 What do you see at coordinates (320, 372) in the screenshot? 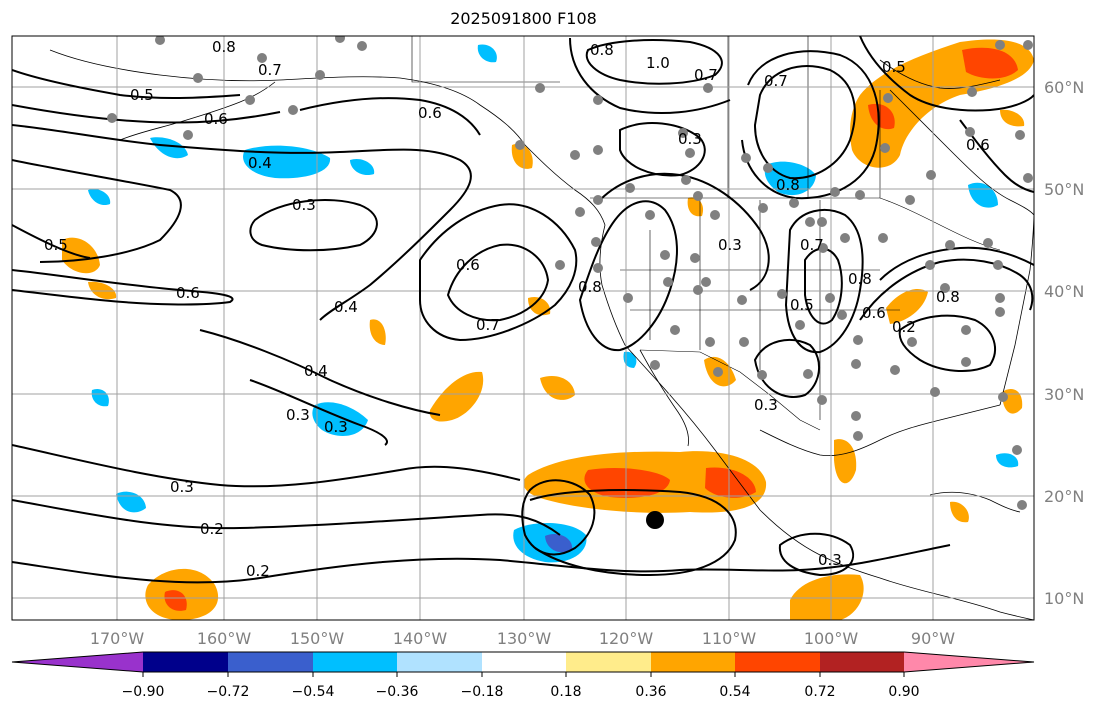
I see `contour-0.4` at bounding box center [320, 372].